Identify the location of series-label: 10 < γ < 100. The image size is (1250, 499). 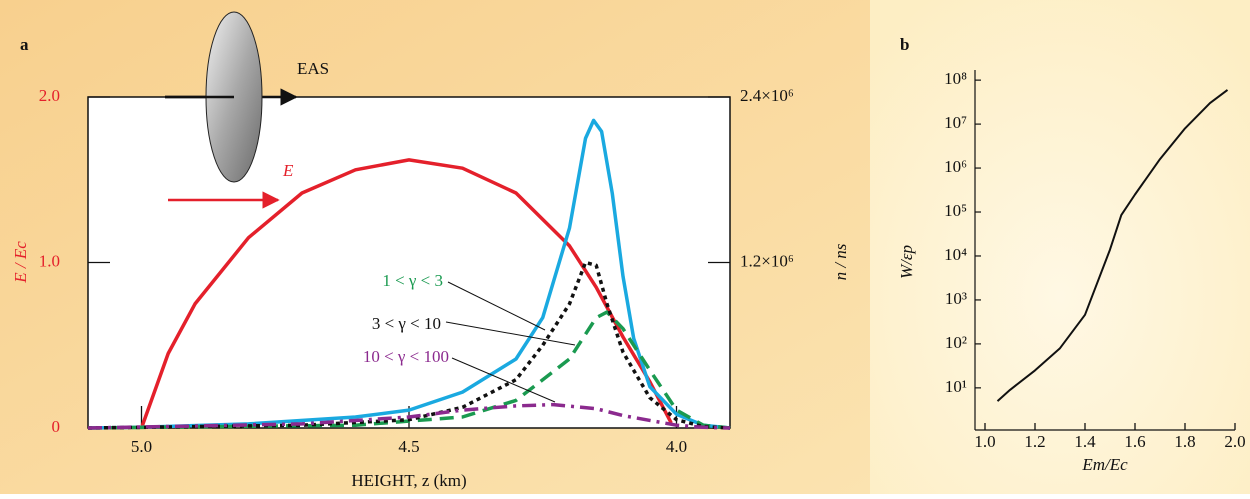
(406, 356).